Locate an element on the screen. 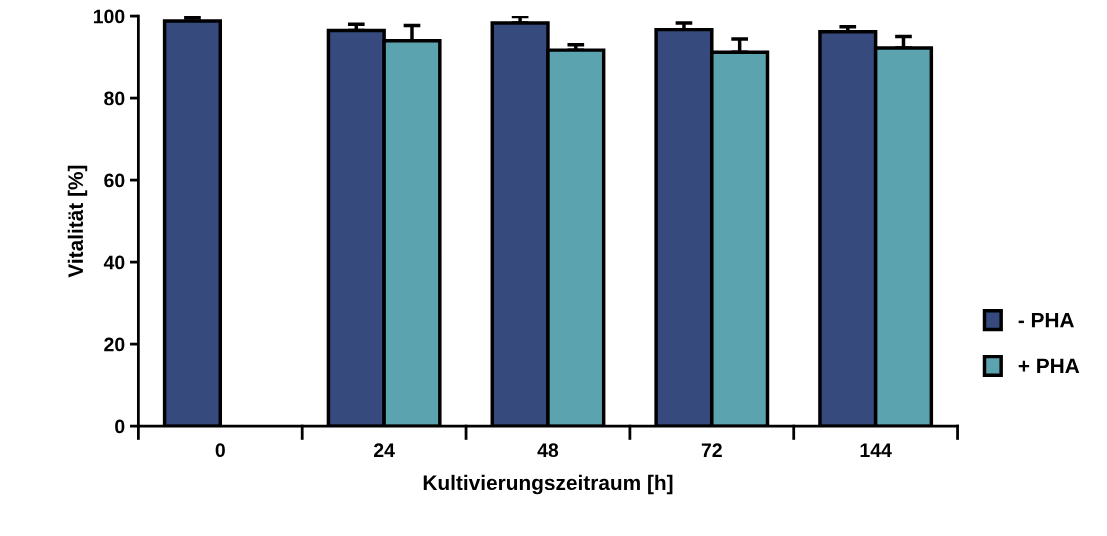 This screenshot has height=536, width=1107. x-tick-label: 0 is located at coordinates (220, 450).